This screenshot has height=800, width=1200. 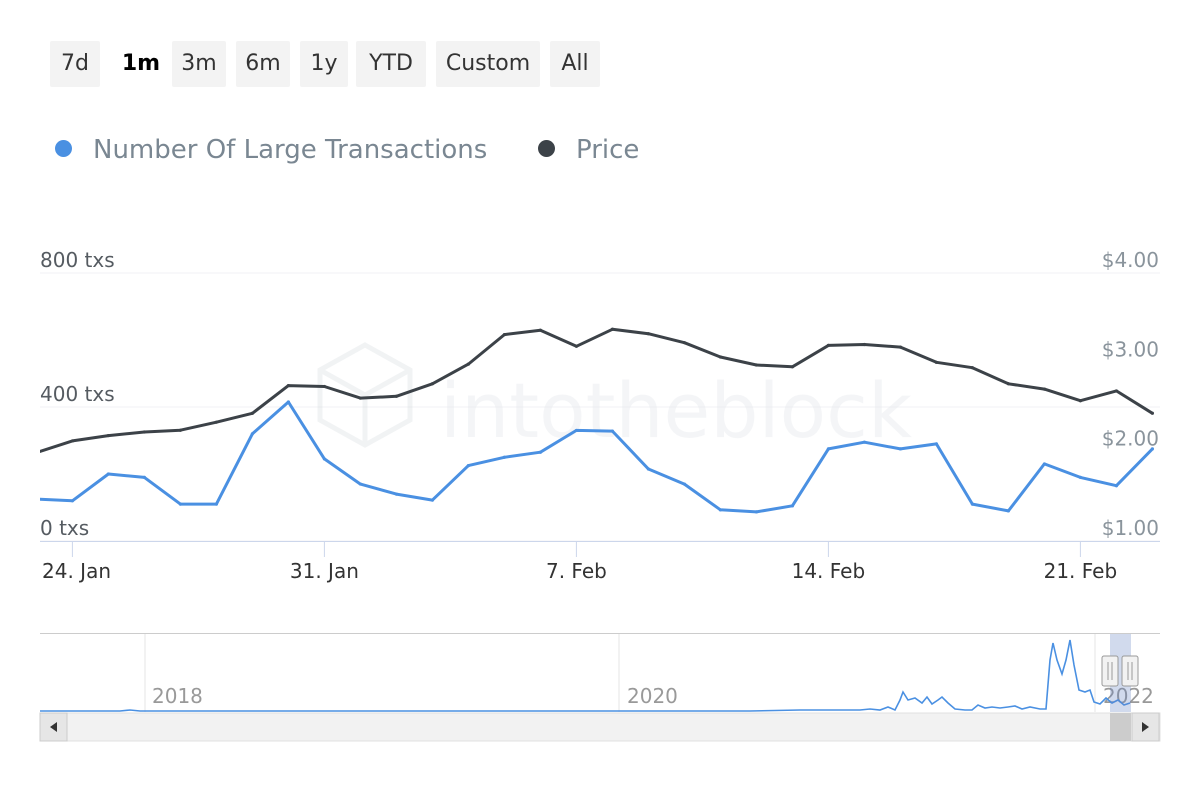 I want to click on y-left-tick-label: 800 txs, so click(x=77, y=260).